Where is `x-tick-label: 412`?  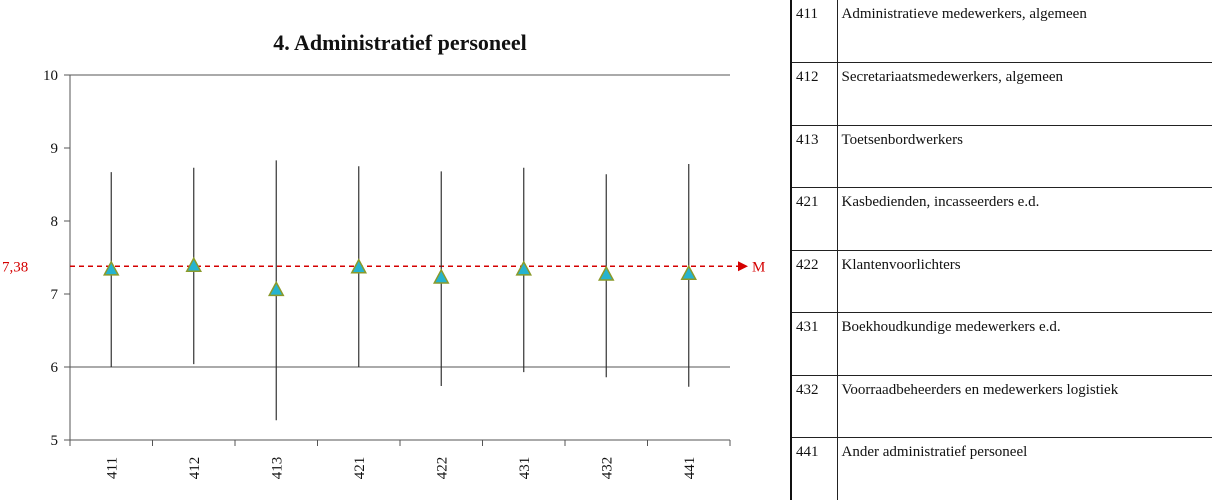 x-tick-label: 412 is located at coordinates (195, 468).